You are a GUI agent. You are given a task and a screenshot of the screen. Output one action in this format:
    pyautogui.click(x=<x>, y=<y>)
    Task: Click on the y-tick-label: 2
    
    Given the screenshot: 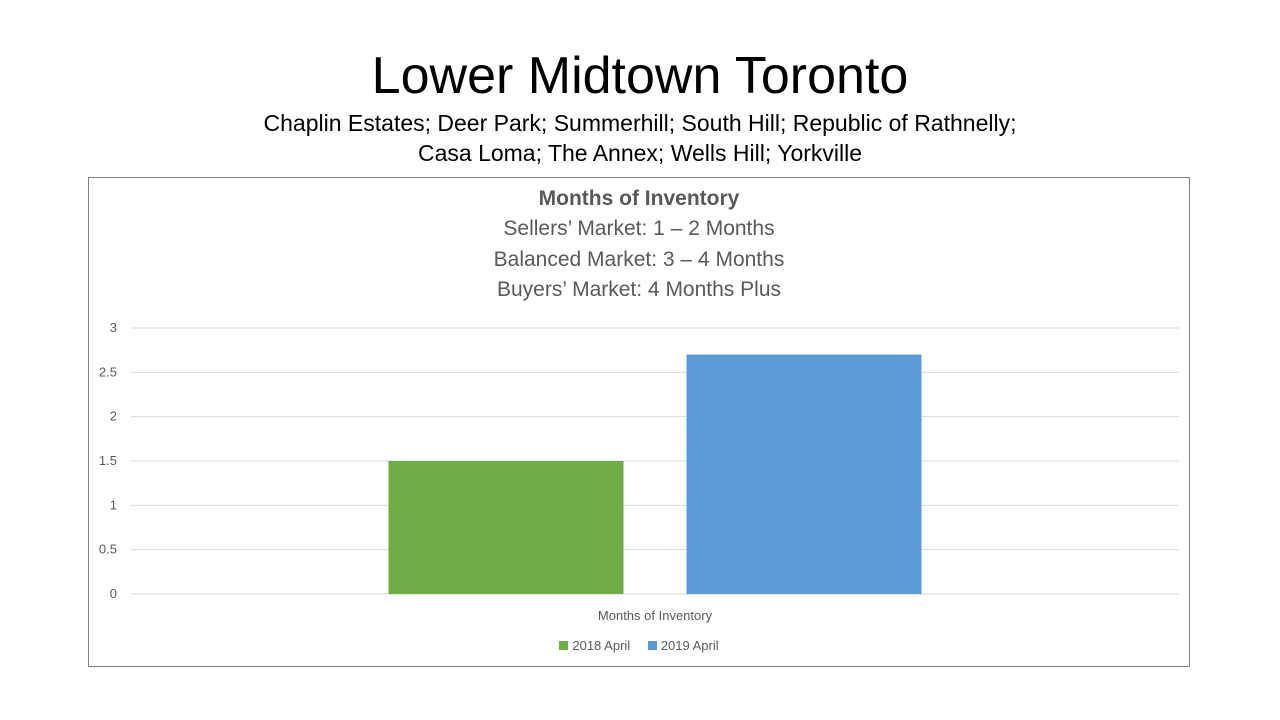 What is the action you would take?
    pyautogui.click(x=113, y=416)
    